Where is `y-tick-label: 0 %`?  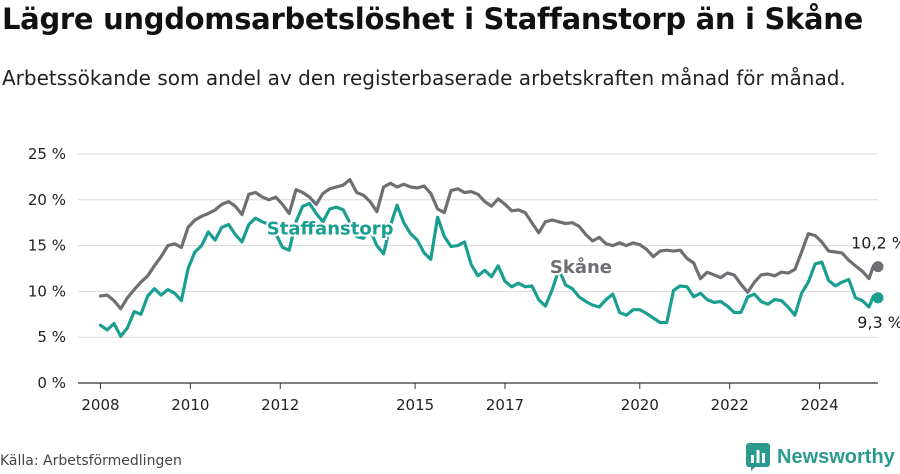 y-tick-label: 0 % is located at coordinates (51, 383).